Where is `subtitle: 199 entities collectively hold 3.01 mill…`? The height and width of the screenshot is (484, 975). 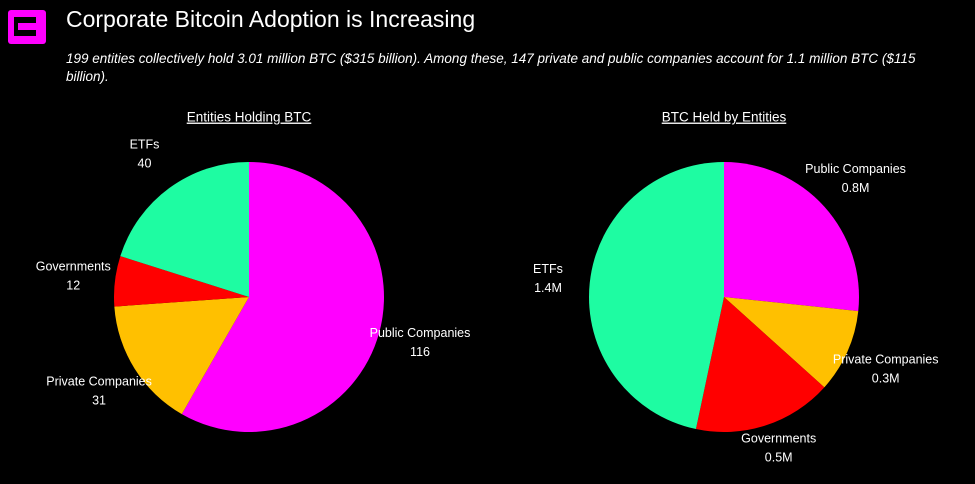
subtitle: 199 entities collectively hold 3.01 mill… is located at coordinates (491, 67).